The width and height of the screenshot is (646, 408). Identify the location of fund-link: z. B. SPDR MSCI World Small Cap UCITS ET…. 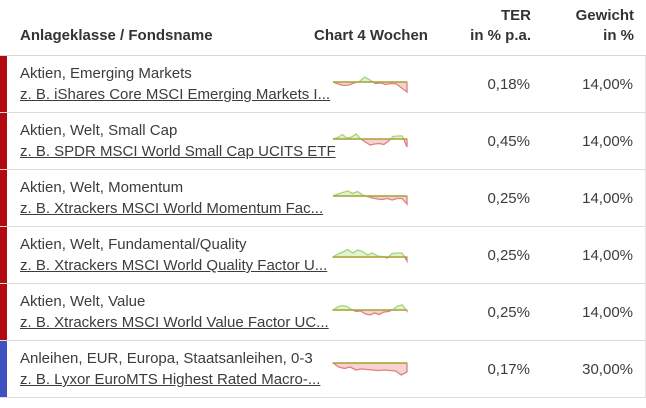
(178, 151).